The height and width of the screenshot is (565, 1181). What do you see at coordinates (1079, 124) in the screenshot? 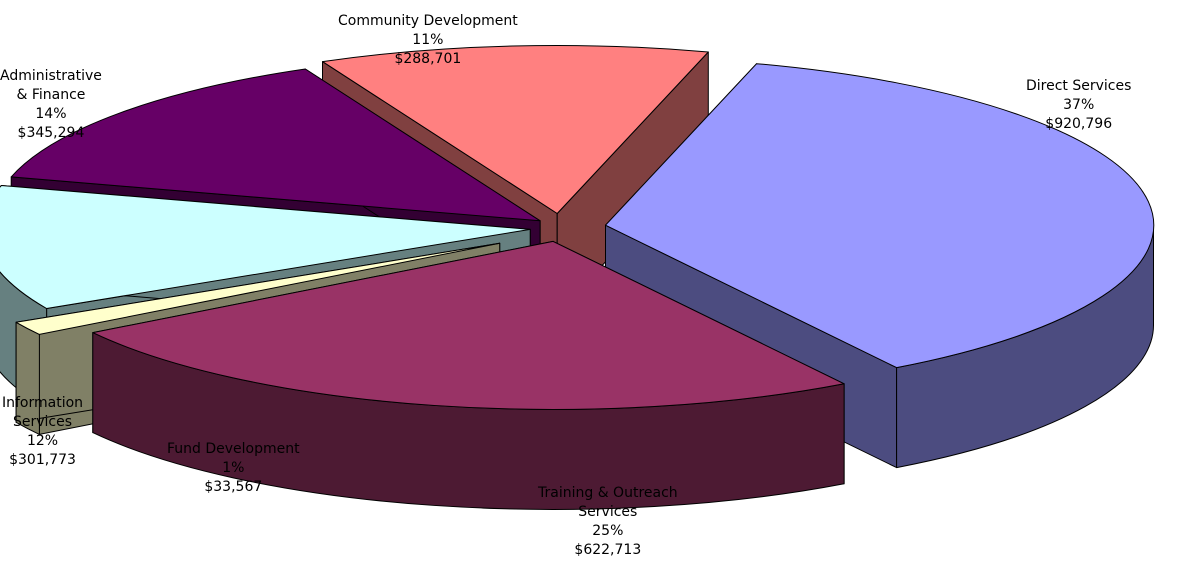
I see `slice-label-amount: $920,796` at bounding box center [1079, 124].